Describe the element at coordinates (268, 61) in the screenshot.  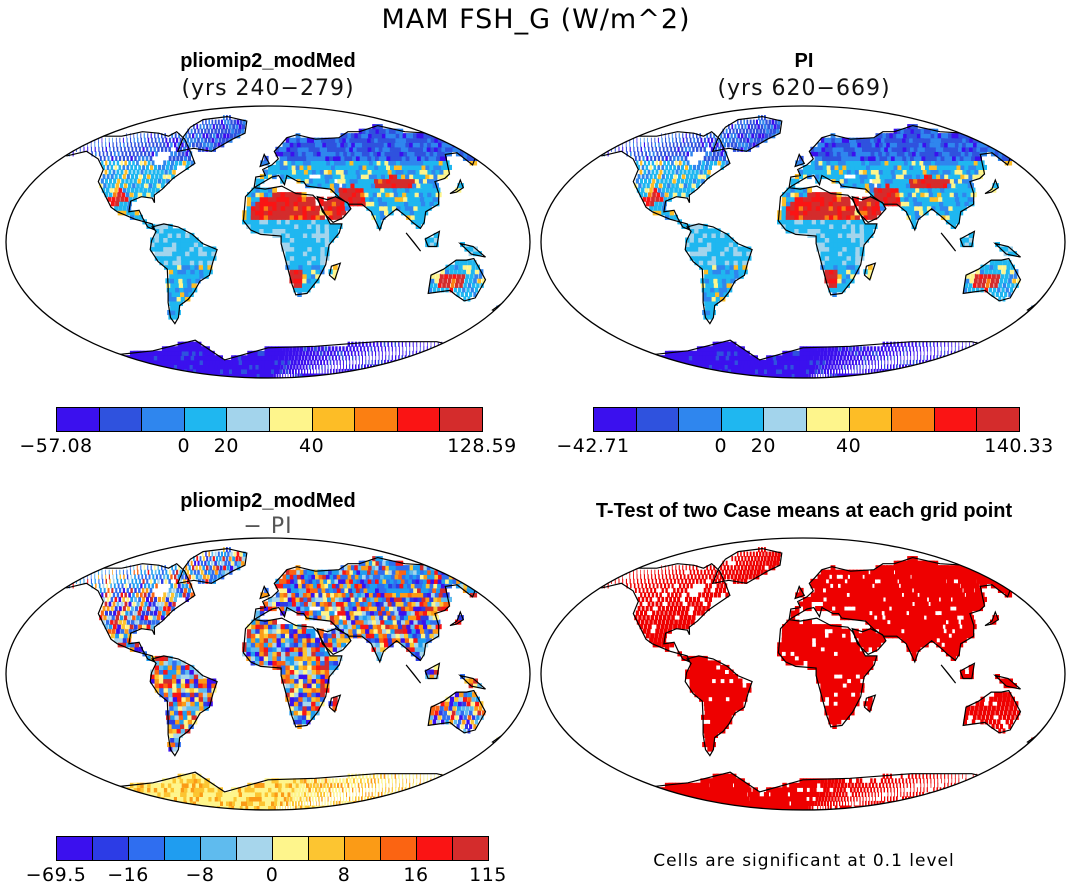
I see `panel-tl-title: pliomip2_modMed` at that location.